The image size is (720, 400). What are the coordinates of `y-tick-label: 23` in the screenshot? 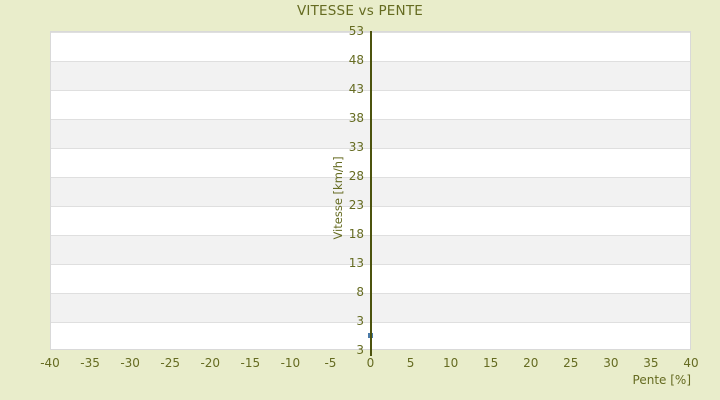 It's located at (356, 205).